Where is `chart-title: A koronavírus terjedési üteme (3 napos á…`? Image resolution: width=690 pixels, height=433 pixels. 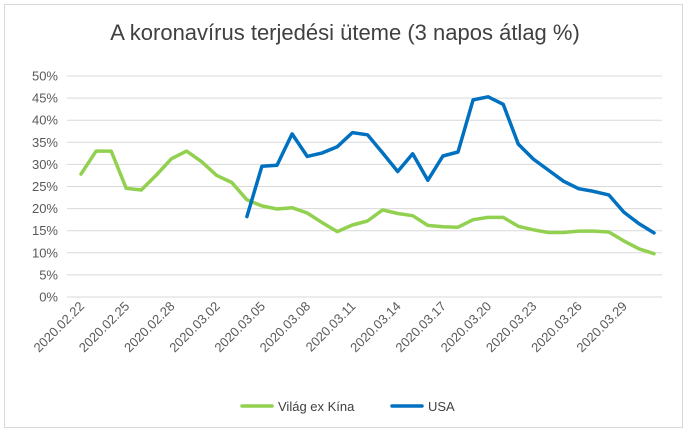 chart-title: A koronavírus terjedési üteme (3 napos á… is located at coordinates (345, 32).